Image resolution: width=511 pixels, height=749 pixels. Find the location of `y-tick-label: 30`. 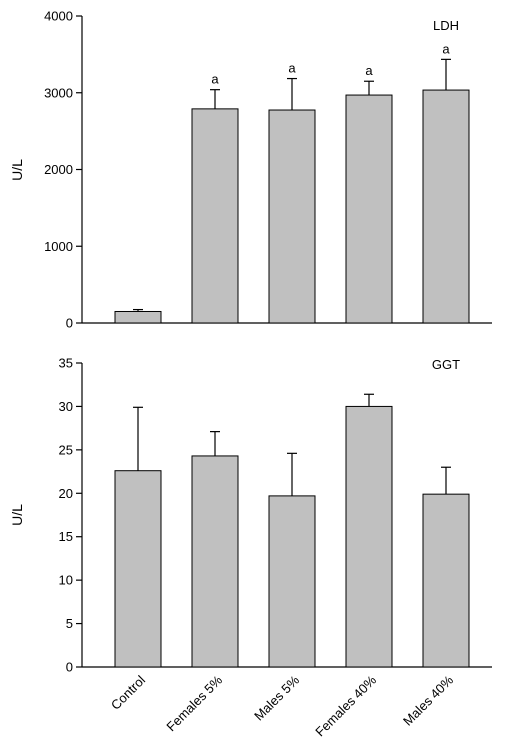

y-tick-label: 30 is located at coordinates (66, 406).